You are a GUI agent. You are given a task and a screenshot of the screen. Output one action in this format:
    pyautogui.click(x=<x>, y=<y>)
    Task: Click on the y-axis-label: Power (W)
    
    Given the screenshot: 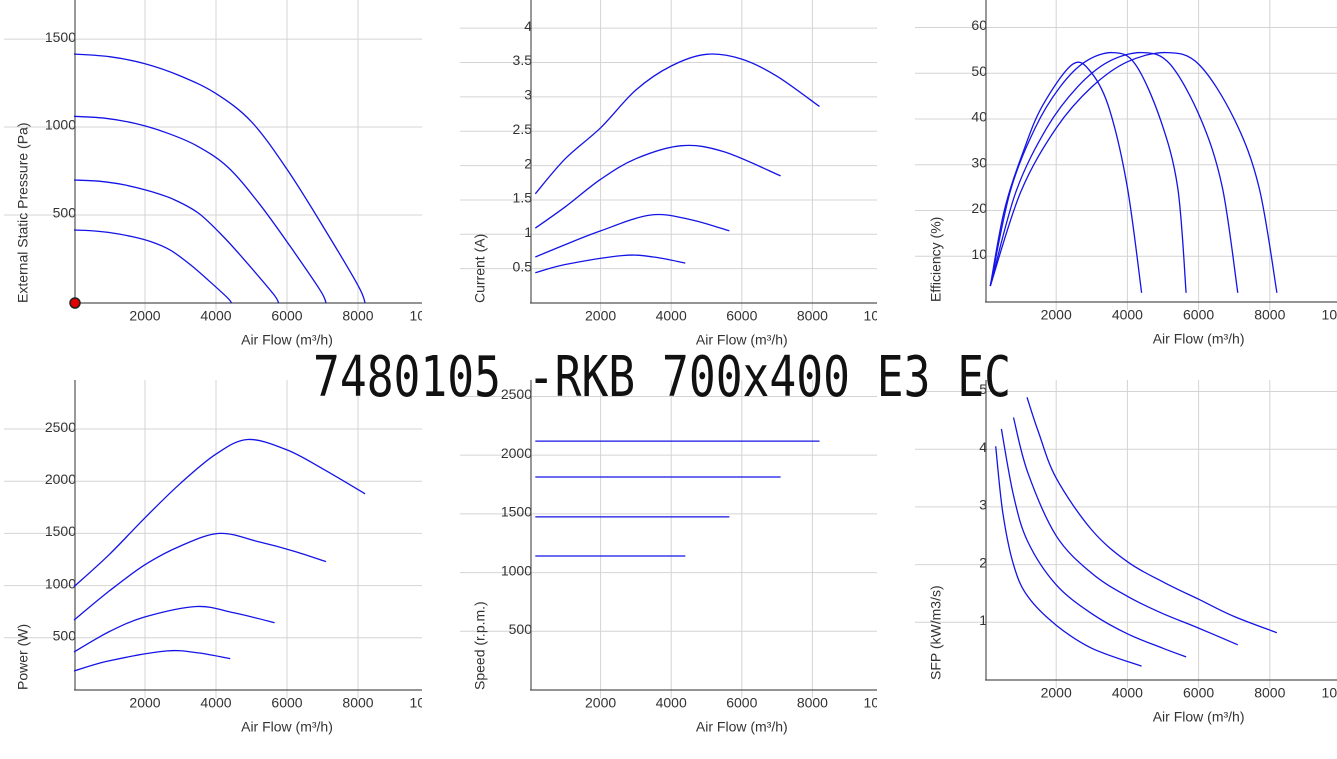 What is the action you would take?
    pyautogui.click(x=23, y=657)
    